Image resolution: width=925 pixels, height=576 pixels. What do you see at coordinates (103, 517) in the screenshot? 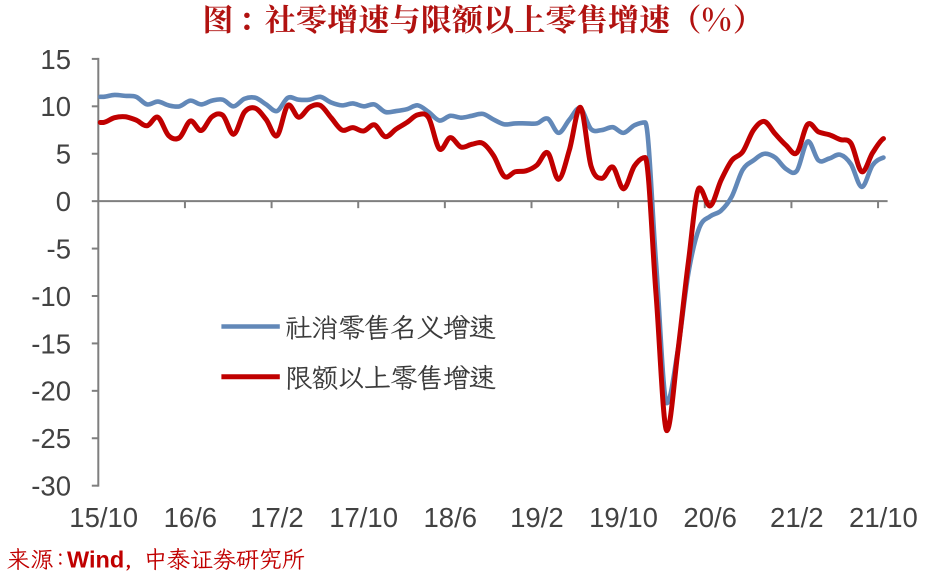
I see `svg-text: 15/10` at bounding box center [103, 517].